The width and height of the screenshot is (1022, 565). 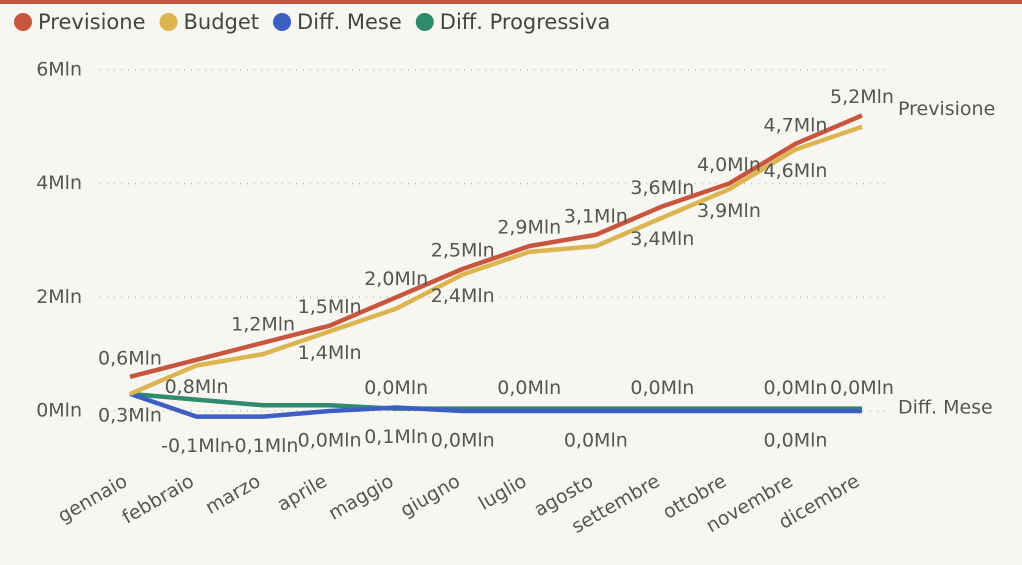 I want to click on x-tick-label: maggio, so click(x=361, y=497).